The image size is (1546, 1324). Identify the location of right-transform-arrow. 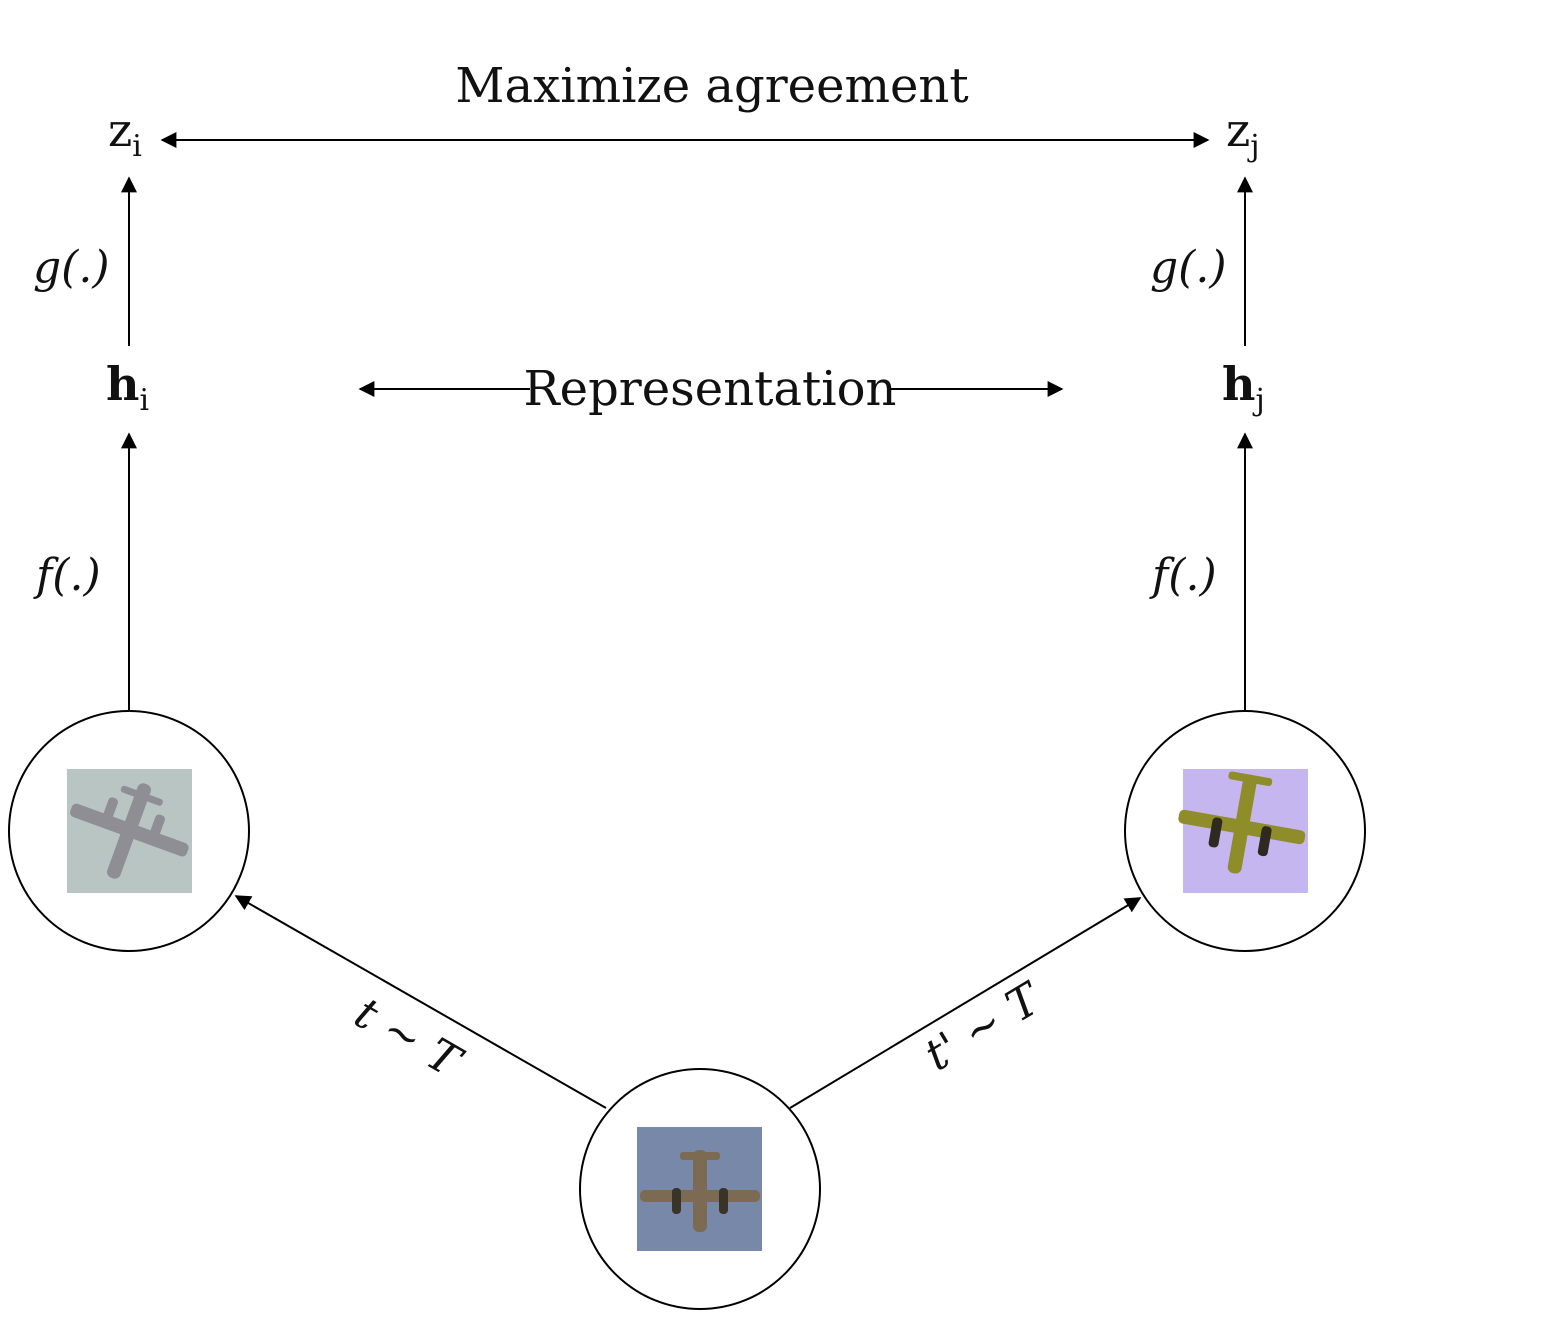
(965, 1003).